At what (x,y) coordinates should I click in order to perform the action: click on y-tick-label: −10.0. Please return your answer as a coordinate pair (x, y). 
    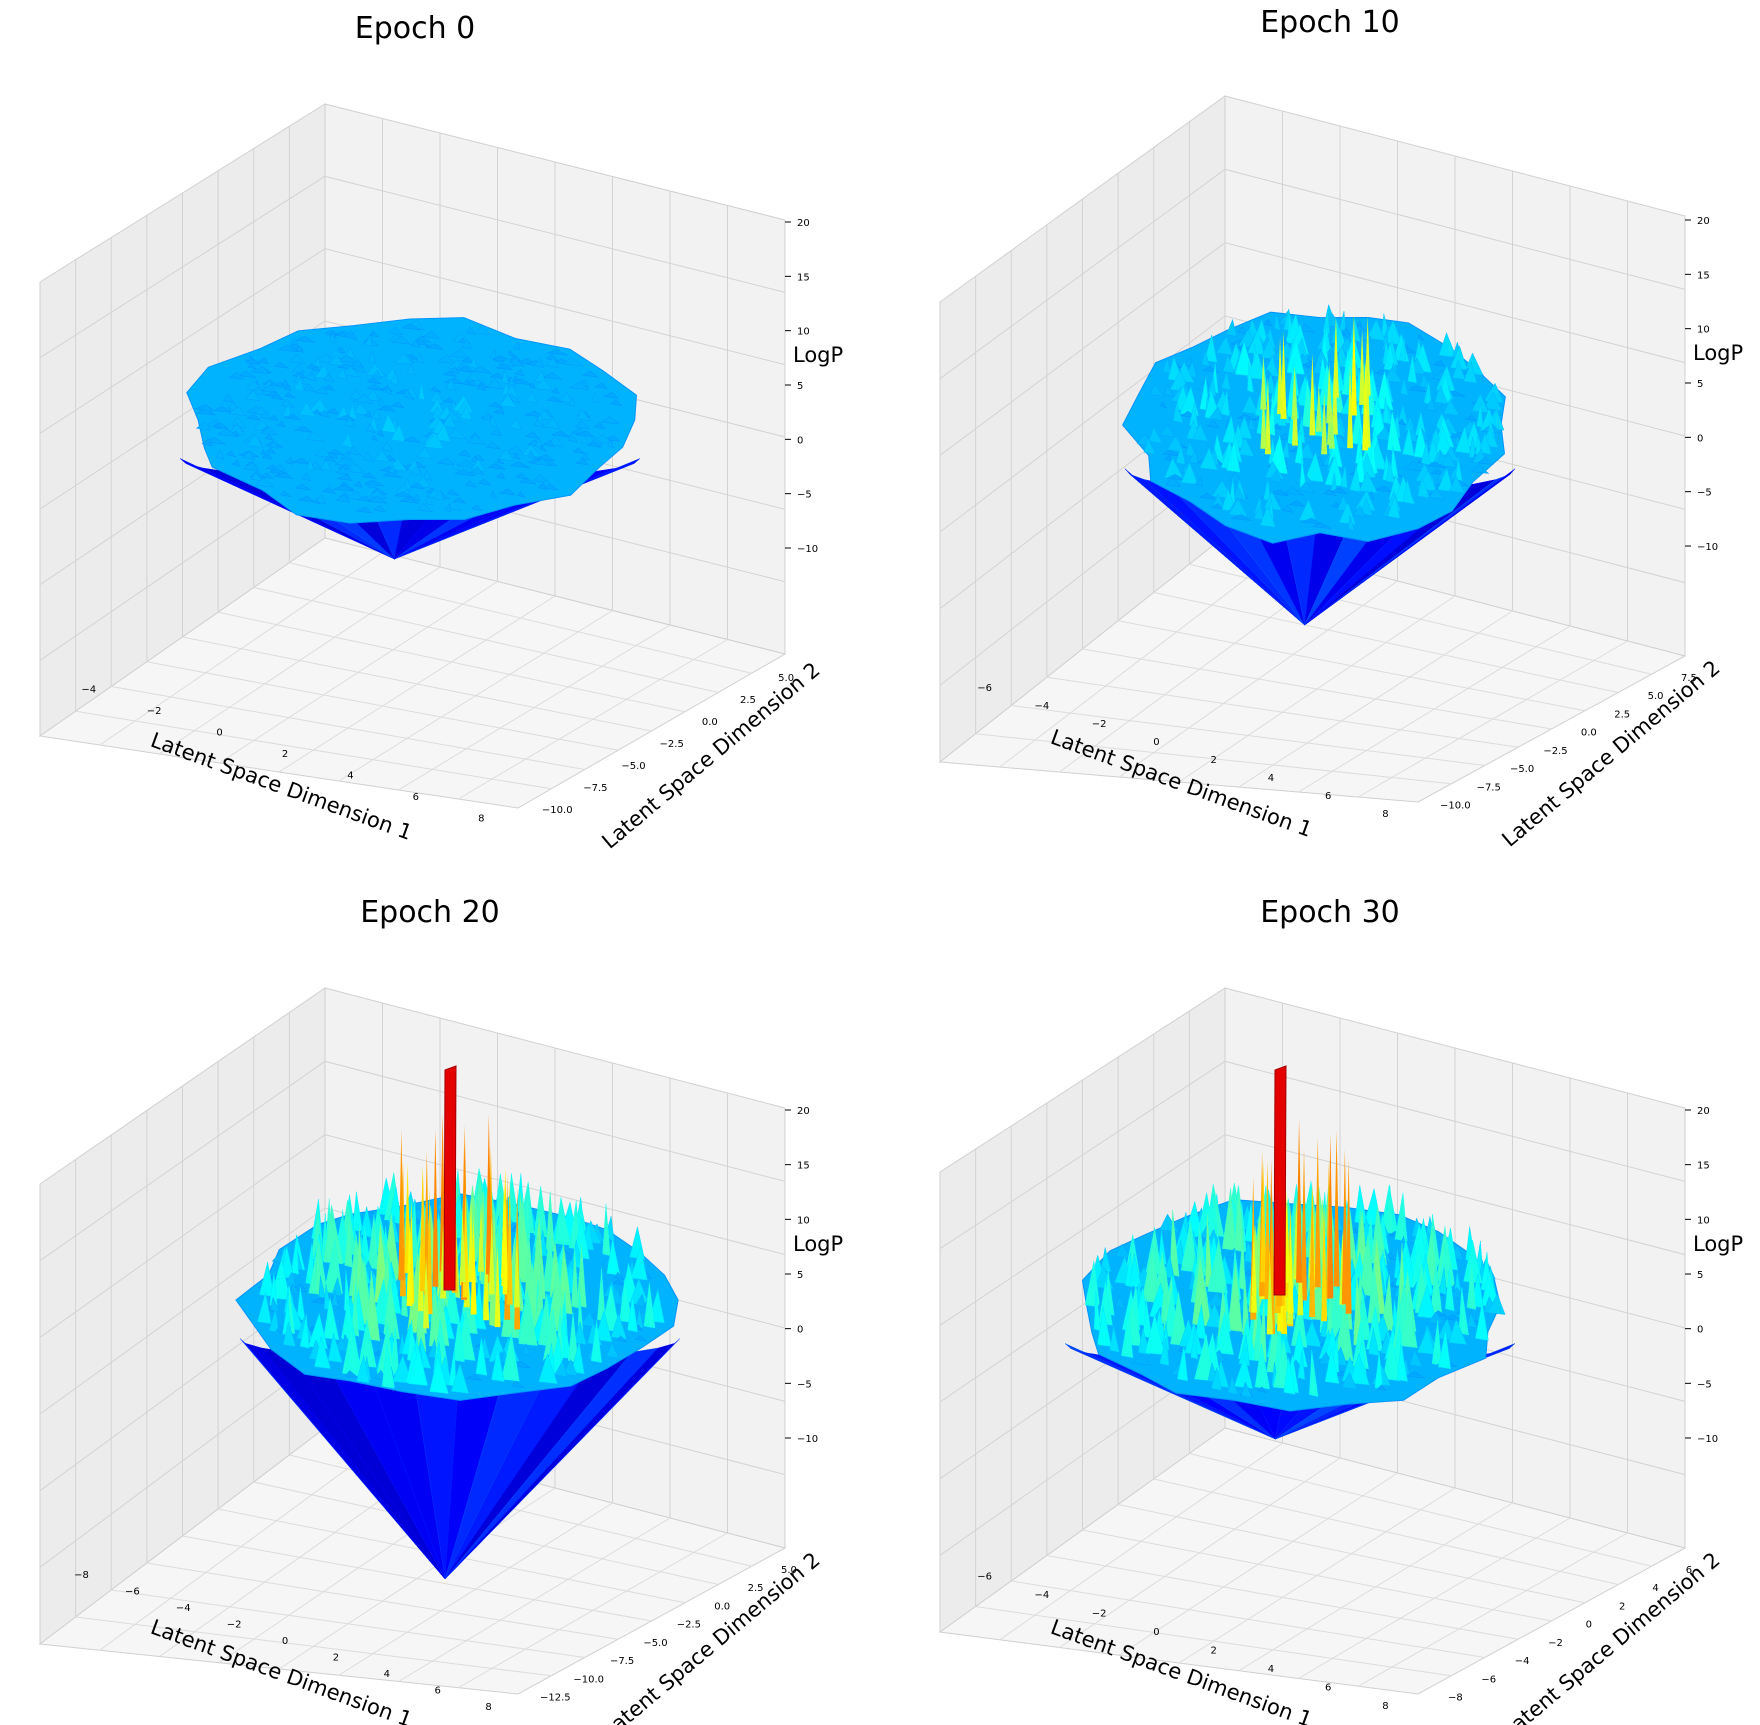
    Looking at the image, I should click on (588, 1679).